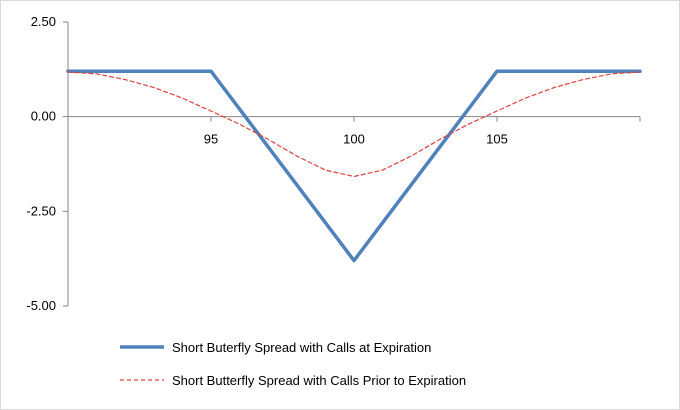 The height and width of the screenshot is (410, 680). What do you see at coordinates (41, 305) in the screenshot?
I see `y-tick-label: -5.00` at bounding box center [41, 305].